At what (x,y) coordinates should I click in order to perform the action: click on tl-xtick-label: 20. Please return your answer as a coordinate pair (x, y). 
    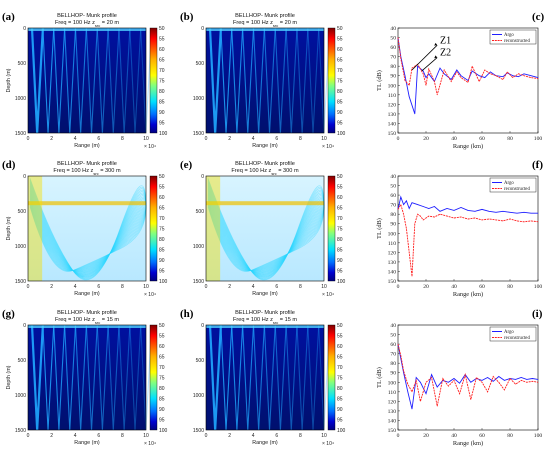
    Looking at the image, I should click on (426, 436).